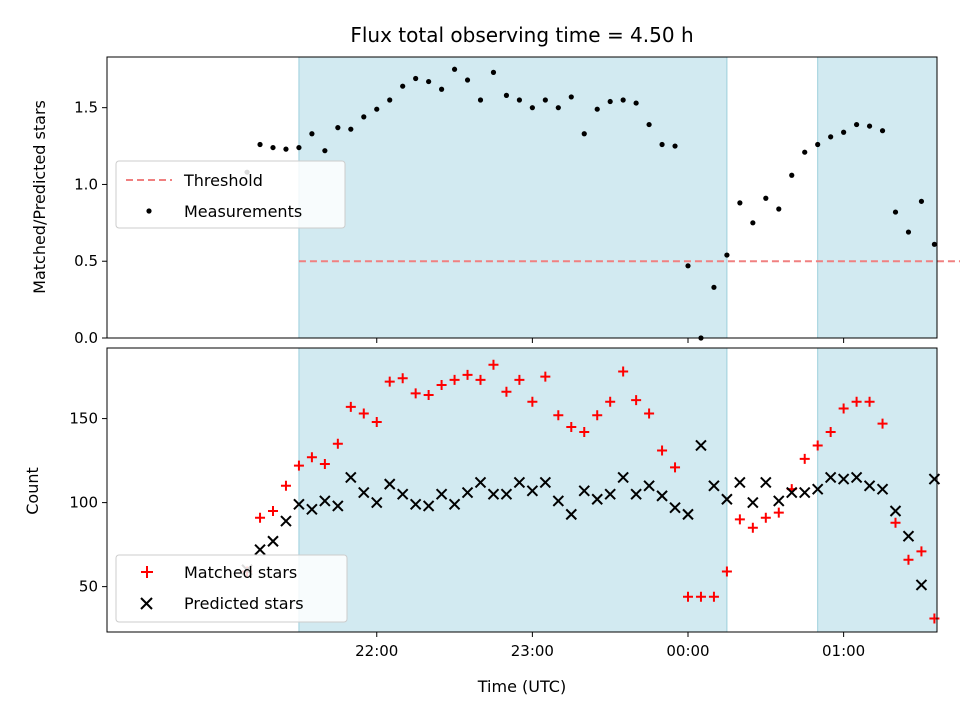 The height and width of the screenshot is (720, 960). I want to click on x-tick-label: 01:00, so click(843, 651).